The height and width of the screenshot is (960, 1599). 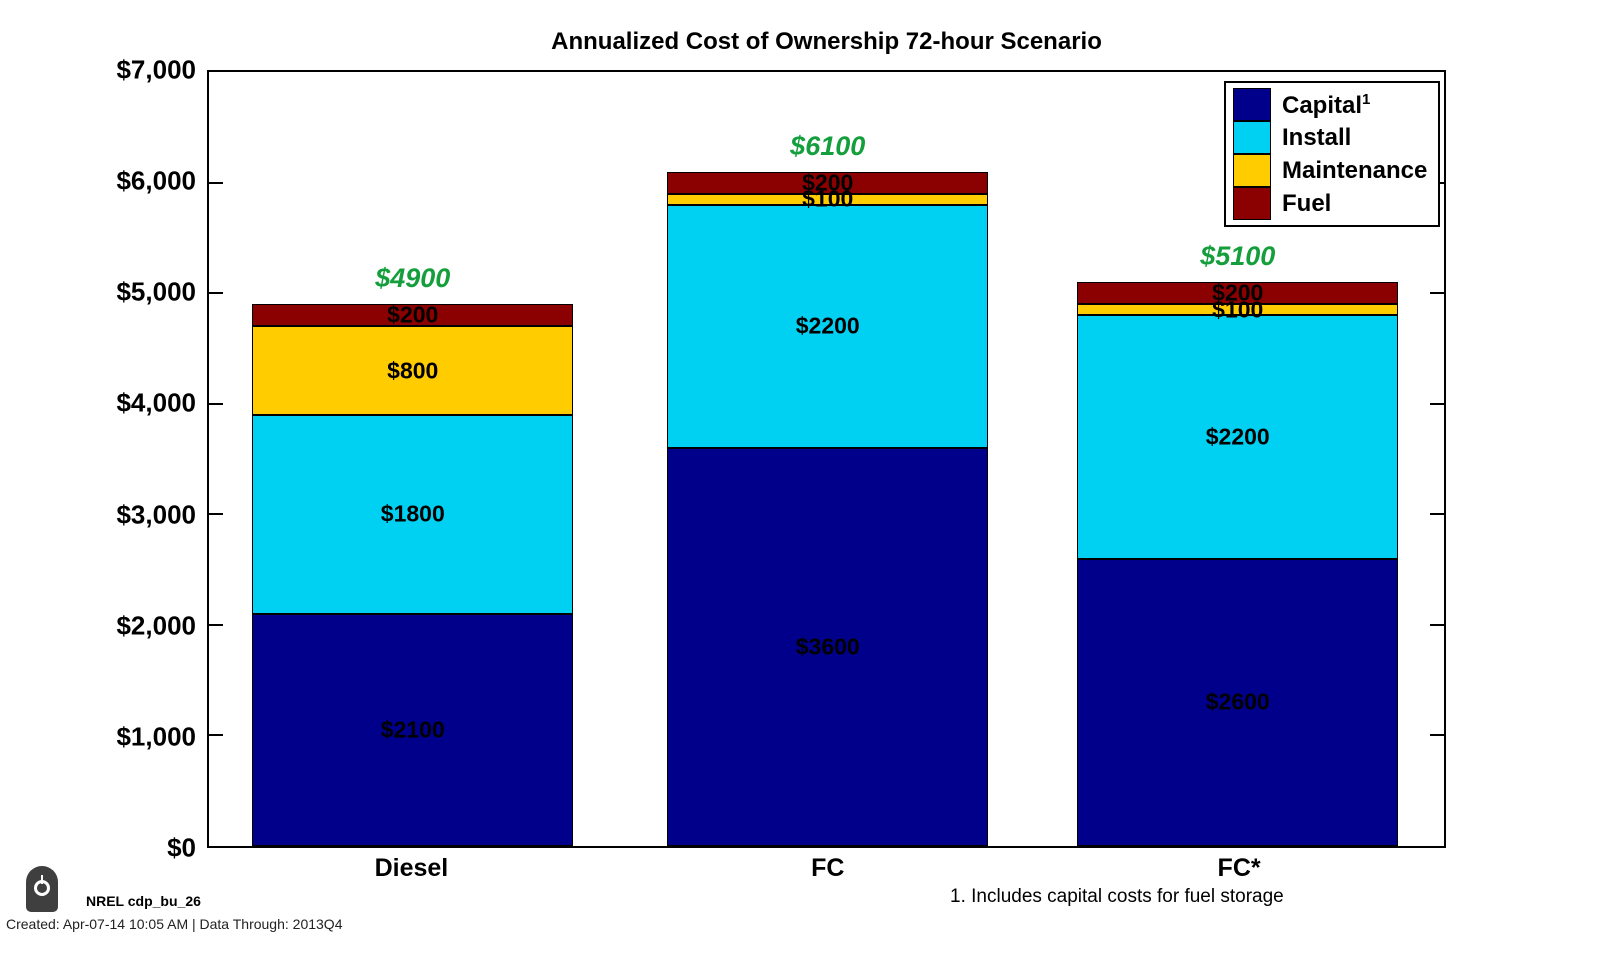 What do you see at coordinates (156, 69) in the screenshot?
I see `y-tick-label: $7,000` at bounding box center [156, 69].